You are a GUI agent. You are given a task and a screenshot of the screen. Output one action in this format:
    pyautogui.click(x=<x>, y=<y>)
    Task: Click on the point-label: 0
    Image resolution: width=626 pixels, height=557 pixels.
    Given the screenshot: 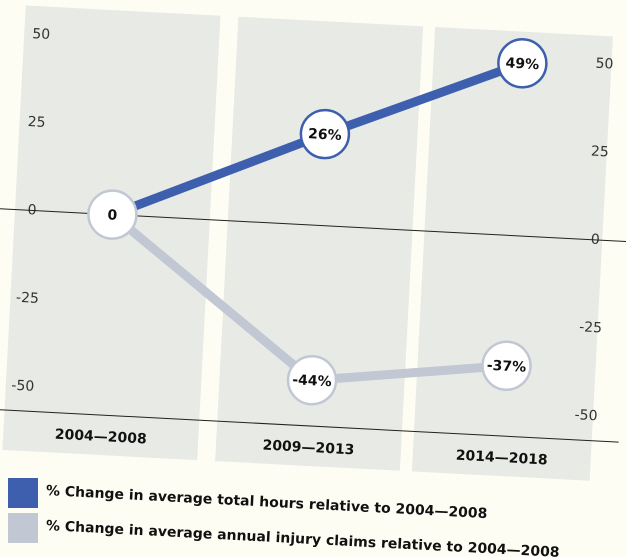 What is the action you would take?
    pyautogui.click(x=112, y=215)
    